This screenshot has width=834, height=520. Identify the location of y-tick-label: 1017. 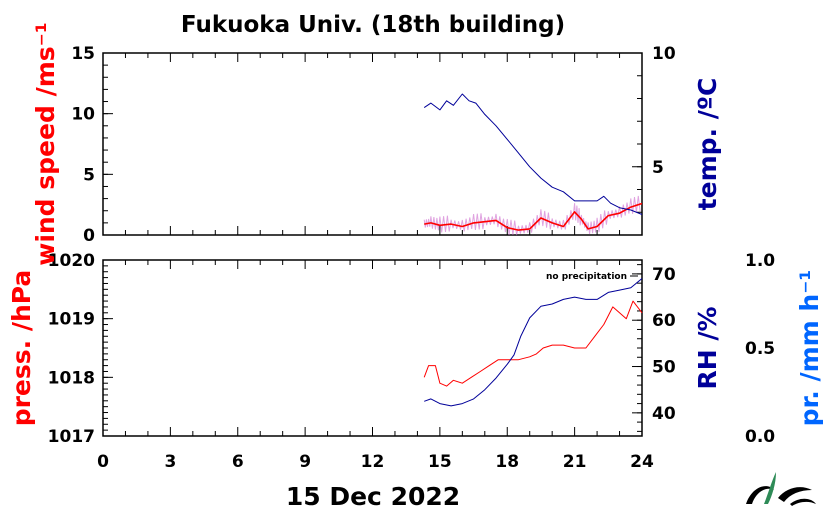
(71, 437).